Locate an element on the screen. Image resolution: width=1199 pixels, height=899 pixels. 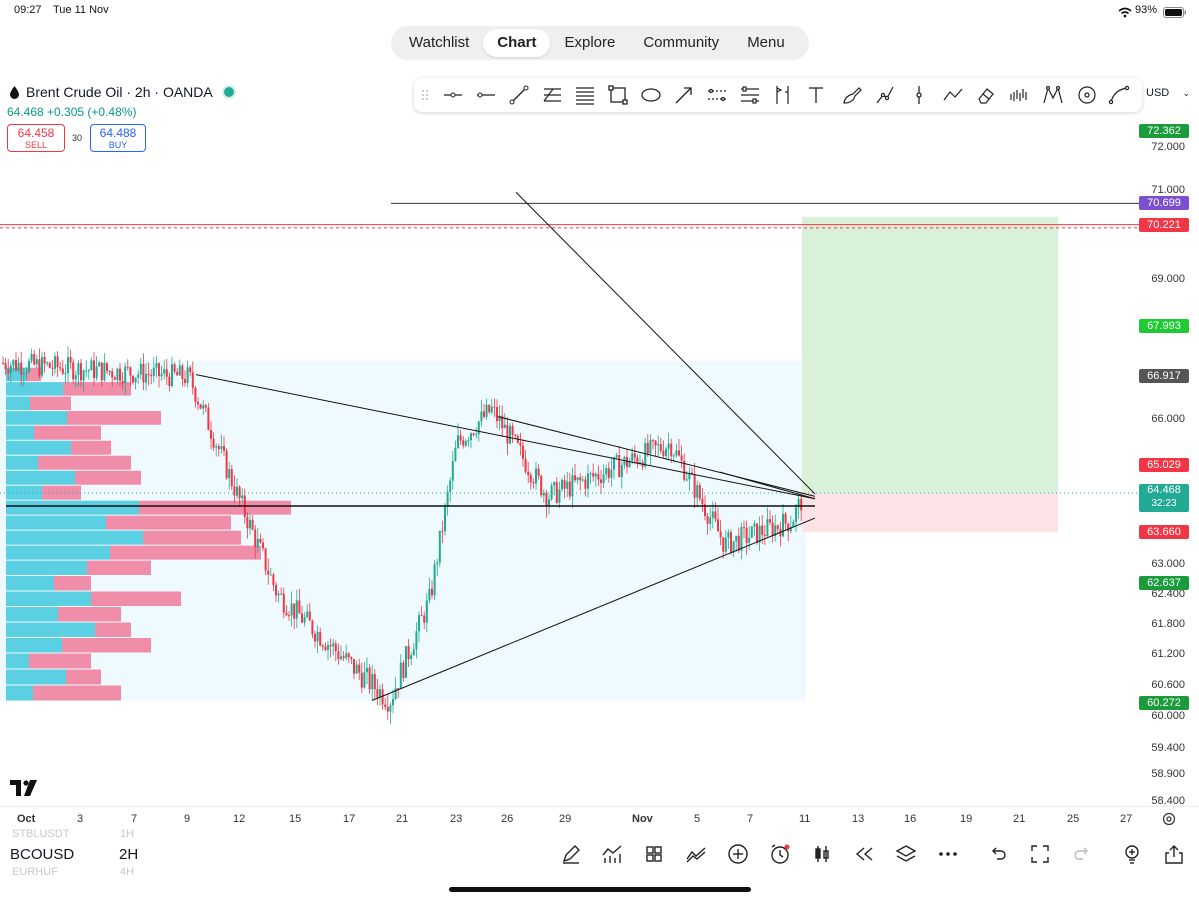
time-tick: 26 is located at coordinates (507, 819).